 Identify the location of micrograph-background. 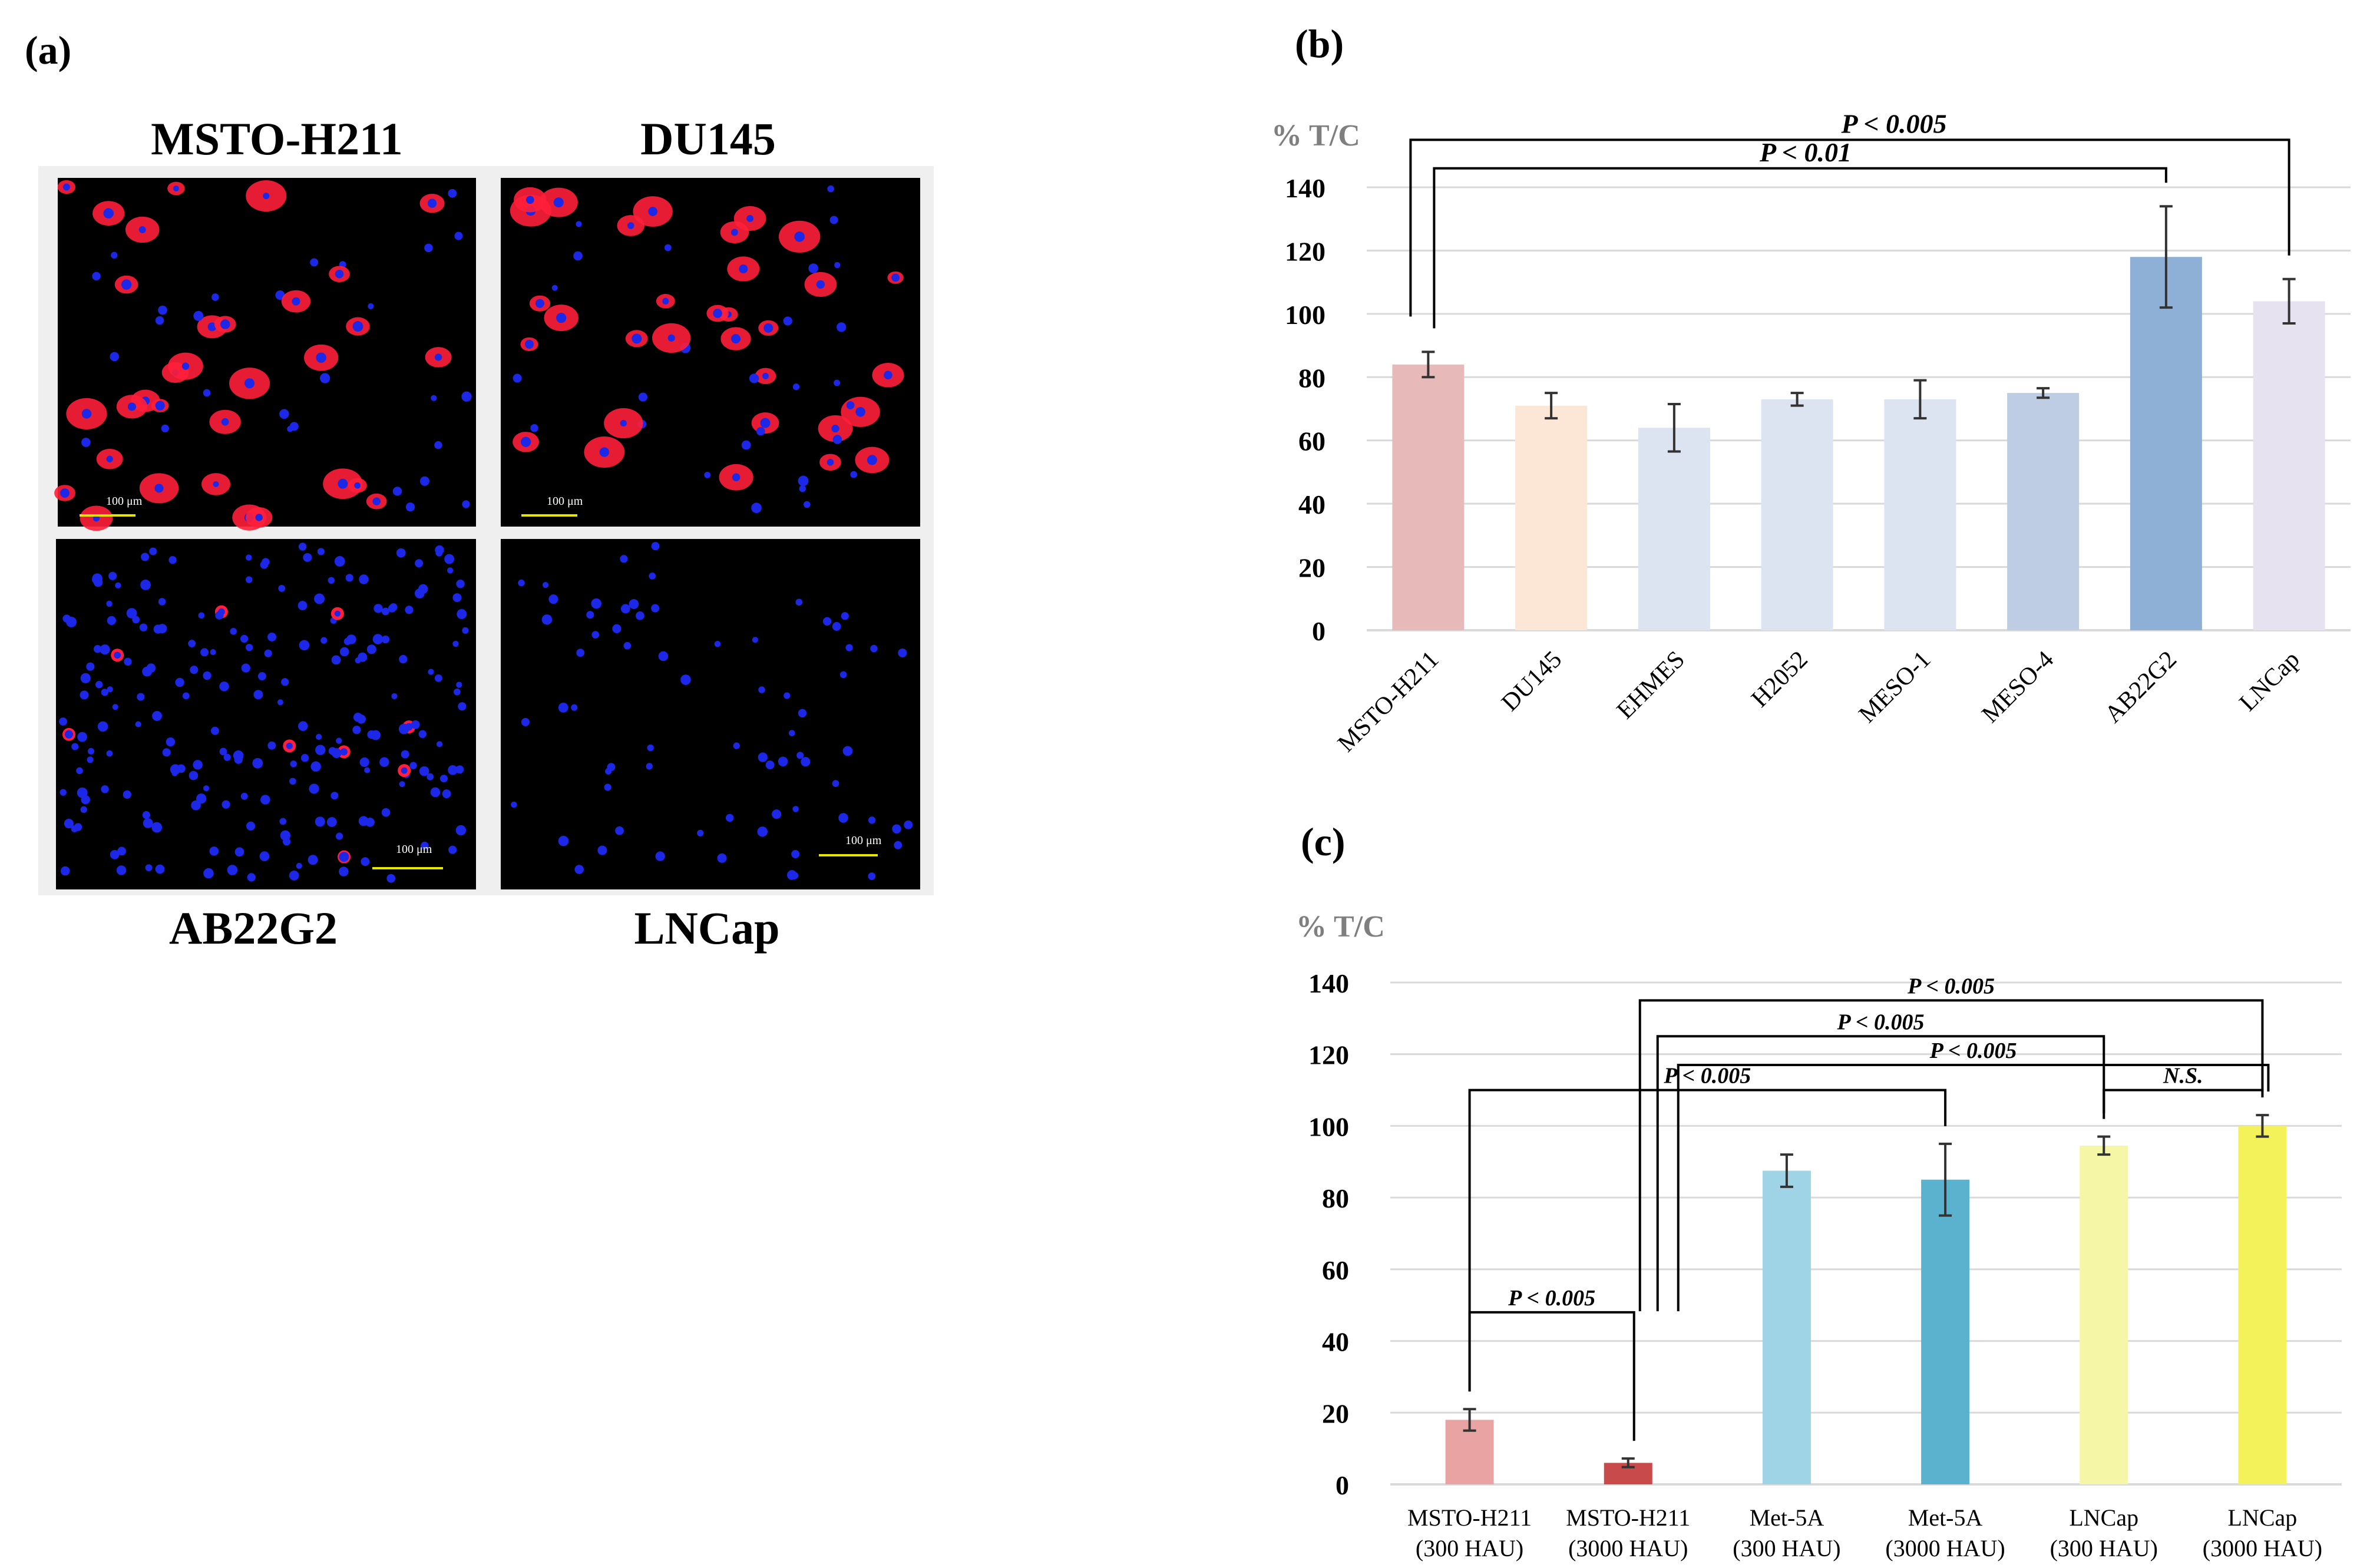
(710, 714).